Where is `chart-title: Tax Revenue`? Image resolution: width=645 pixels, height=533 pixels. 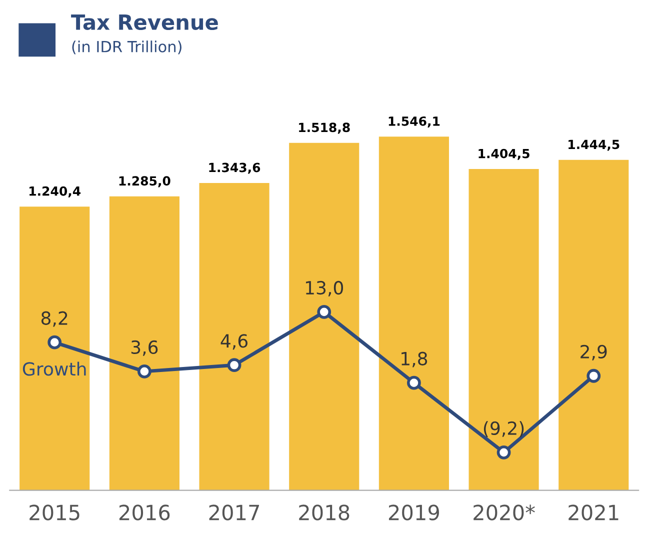 chart-title: Tax Revenue is located at coordinates (144, 22).